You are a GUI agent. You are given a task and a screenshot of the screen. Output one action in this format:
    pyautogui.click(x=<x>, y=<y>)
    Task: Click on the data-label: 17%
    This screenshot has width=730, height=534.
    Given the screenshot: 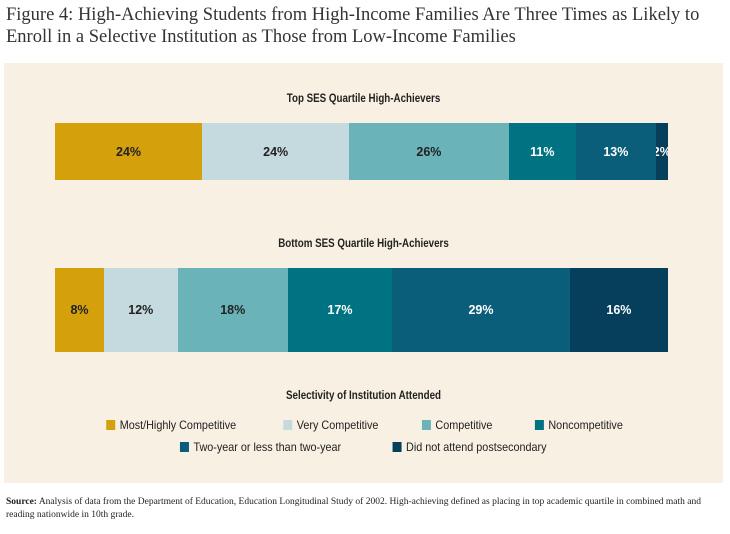 What is the action you would take?
    pyautogui.click(x=340, y=310)
    